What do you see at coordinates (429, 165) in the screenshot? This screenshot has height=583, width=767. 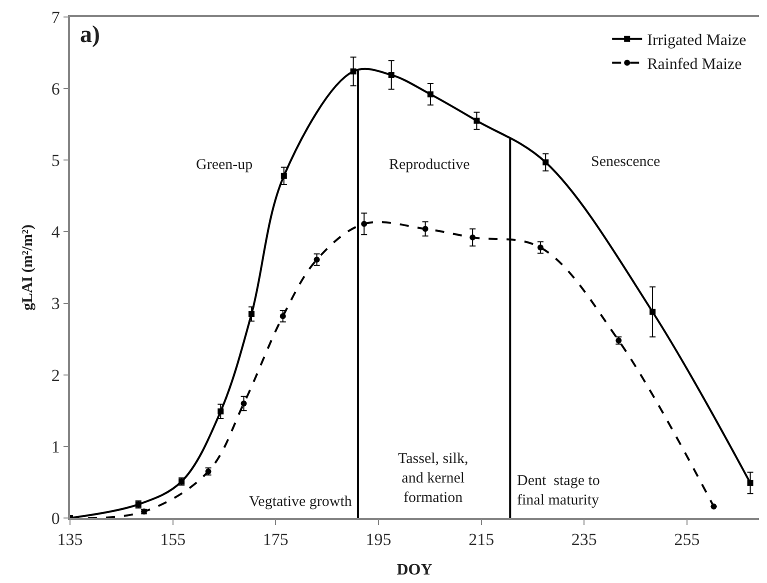 I see `annotation: Reproductive` at bounding box center [429, 165].